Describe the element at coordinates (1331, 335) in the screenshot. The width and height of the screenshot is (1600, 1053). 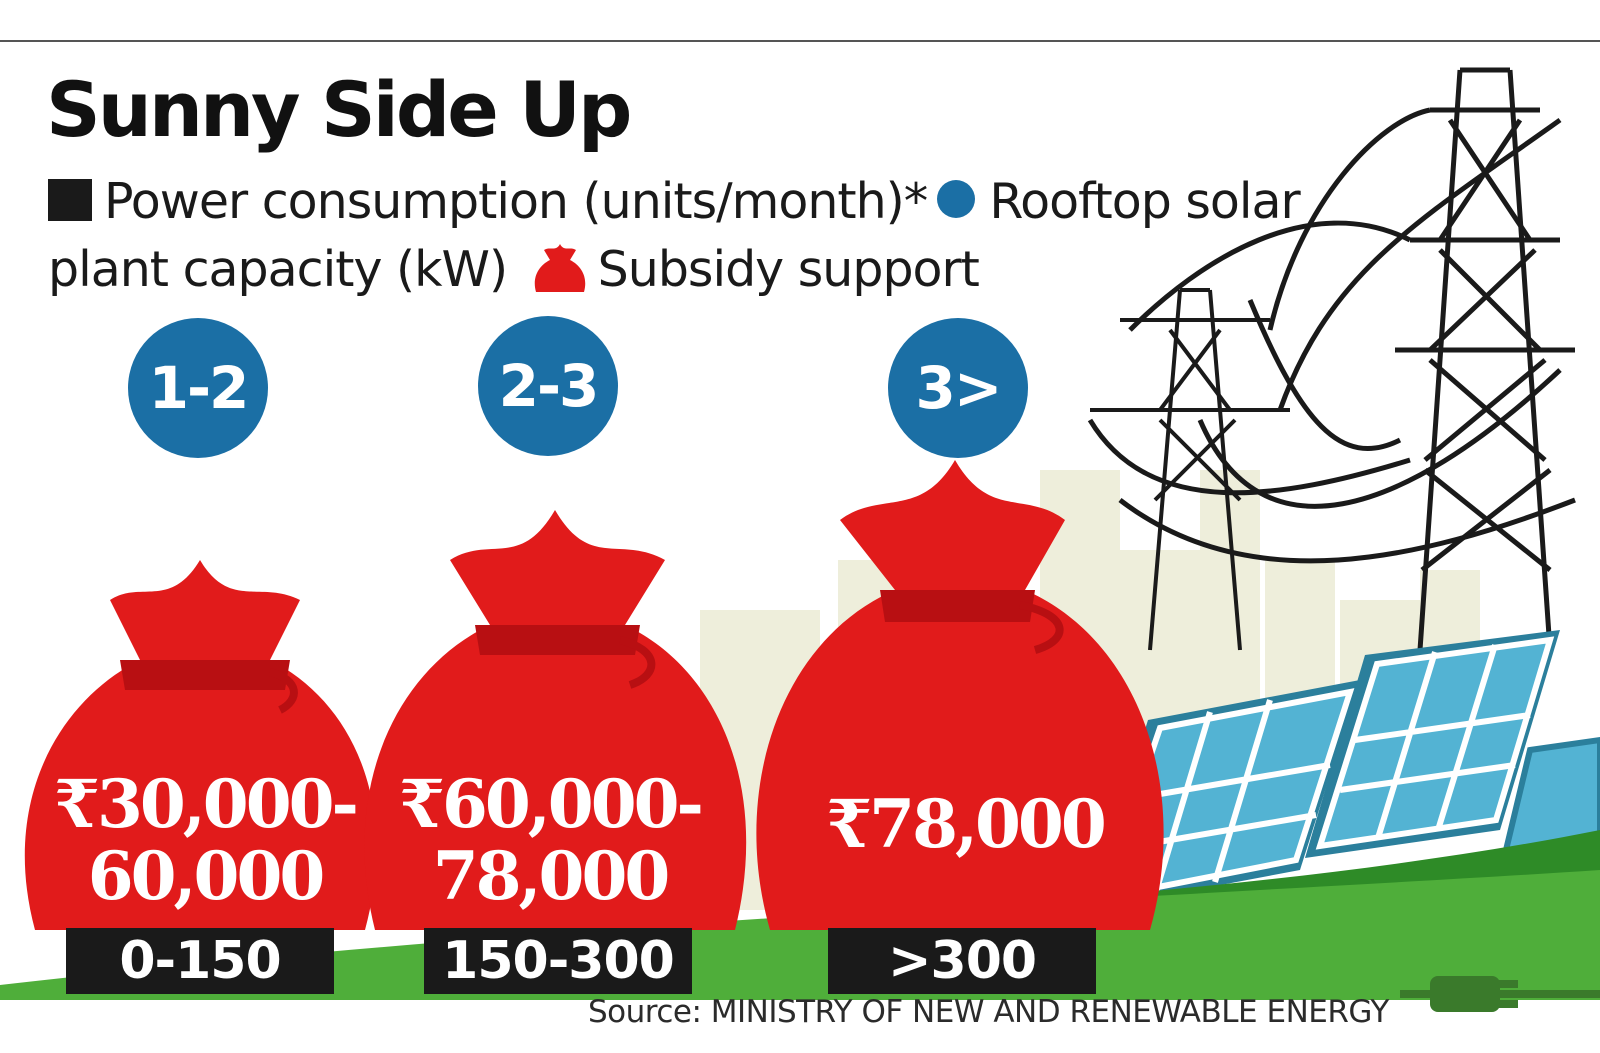
I see `power-lines` at that location.